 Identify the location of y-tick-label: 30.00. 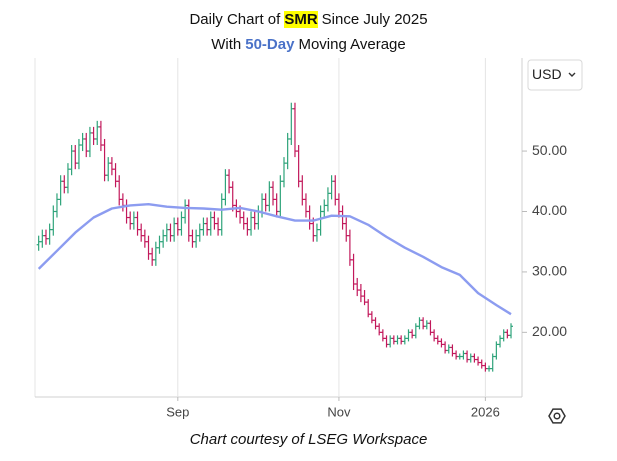
(549, 271).